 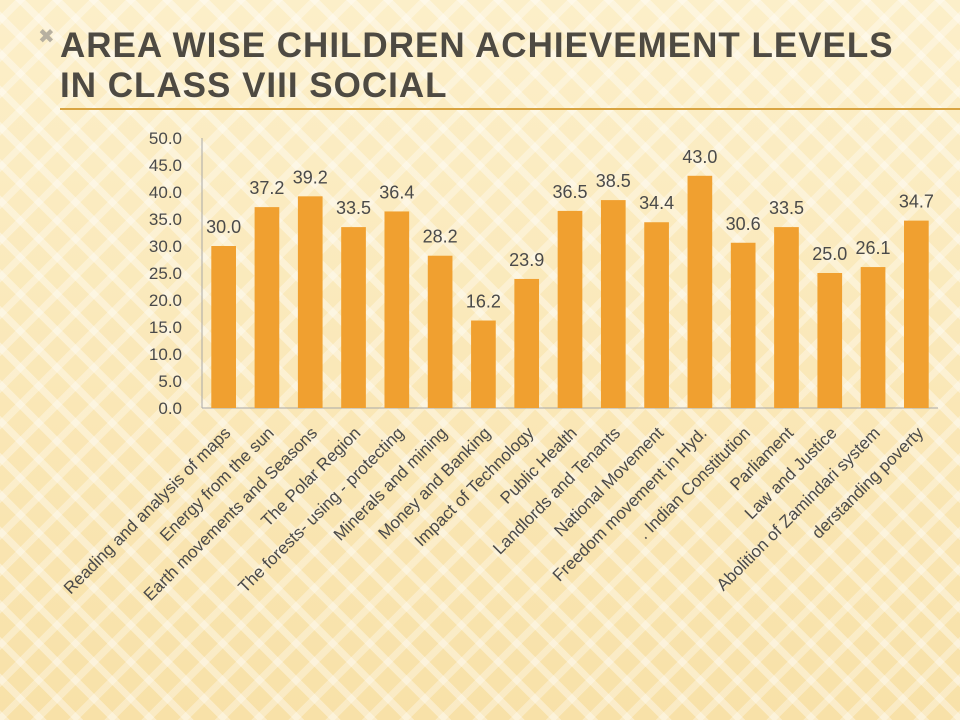 What do you see at coordinates (743, 224) in the screenshot?
I see `data-label: 30.6` at bounding box center [743, 224].